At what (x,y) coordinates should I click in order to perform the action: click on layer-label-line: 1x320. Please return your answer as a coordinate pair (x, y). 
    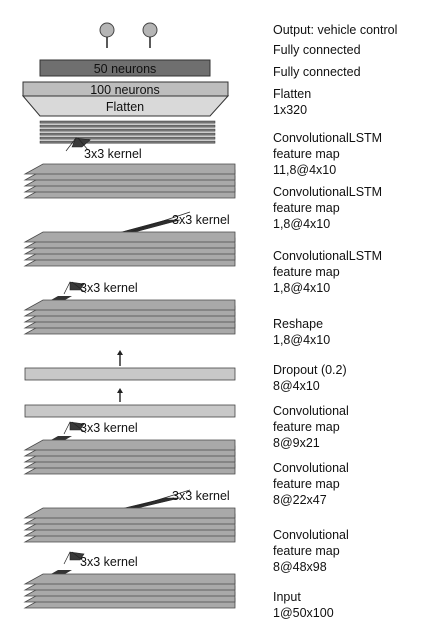
    Looking at the image, I should click on (290, 110).